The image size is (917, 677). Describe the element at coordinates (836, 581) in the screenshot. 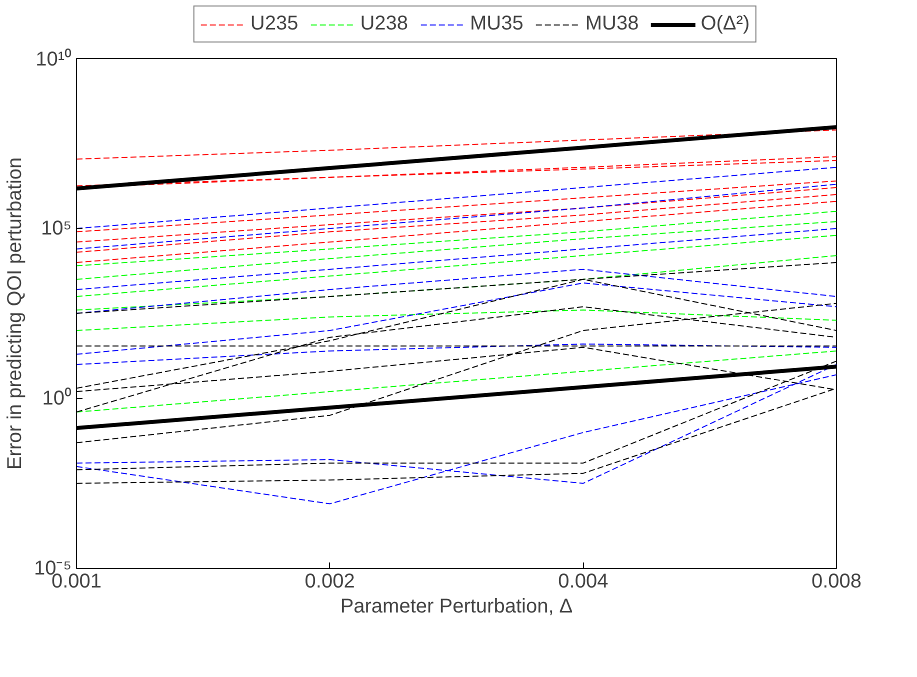

I see `x-tick-label: 0.008` at that location.